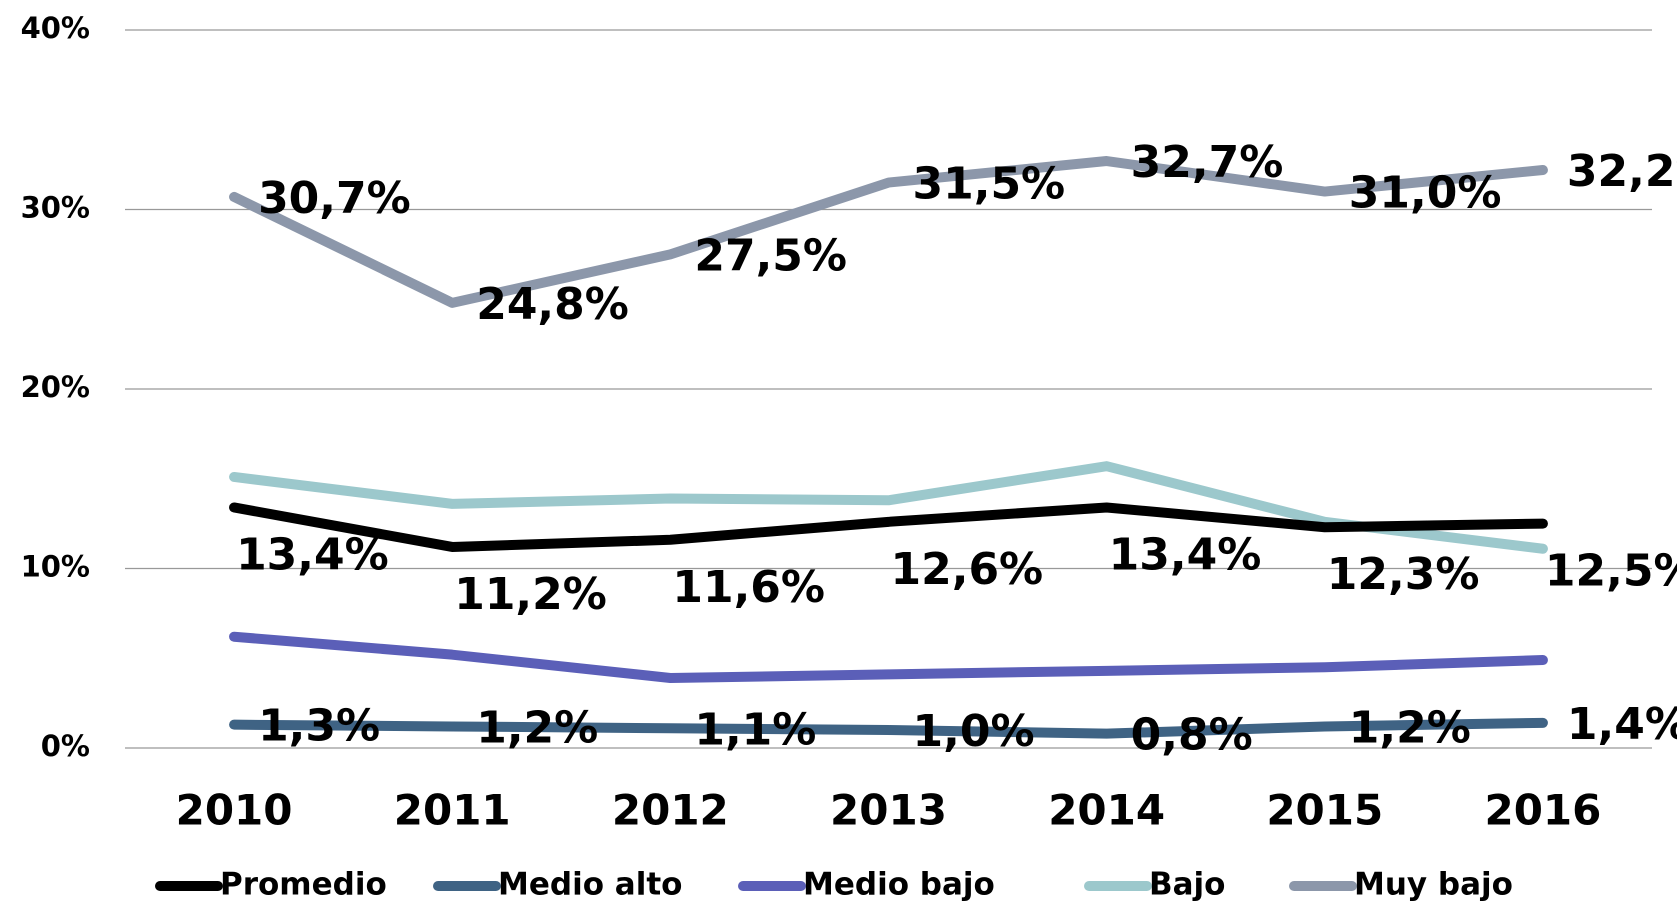 This screenshot has width=1677, height=905. Describe the element at coordinates (303, 885) in the screenshot. I see `legend-label: Promedio` at that location.